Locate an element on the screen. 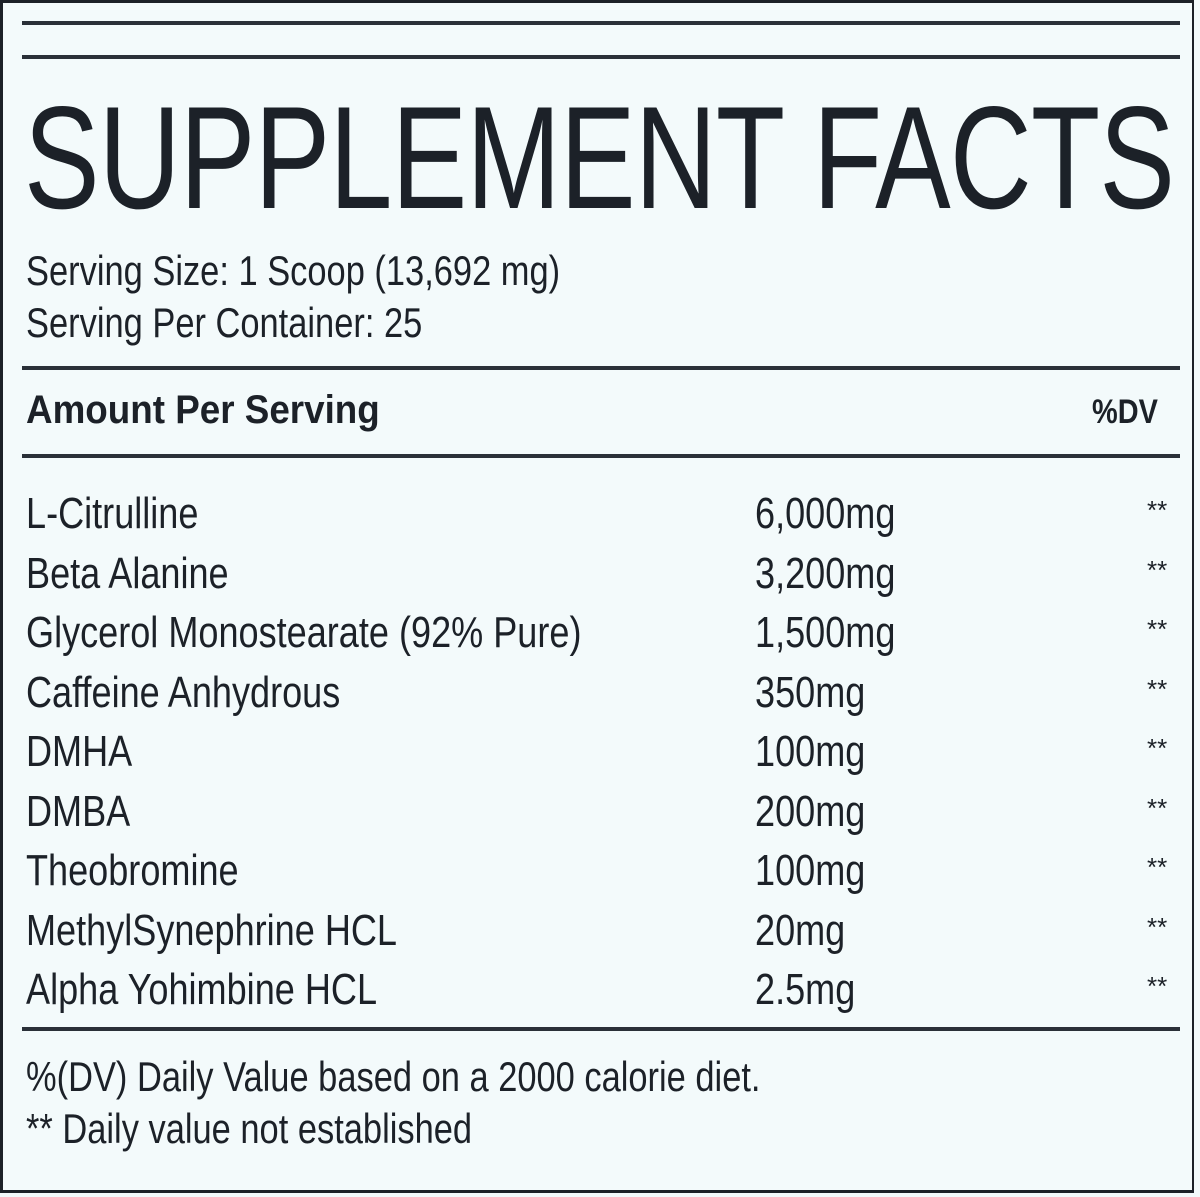  ingredient-row: DMBA 200mg ** is located at coordinates (600, 814).